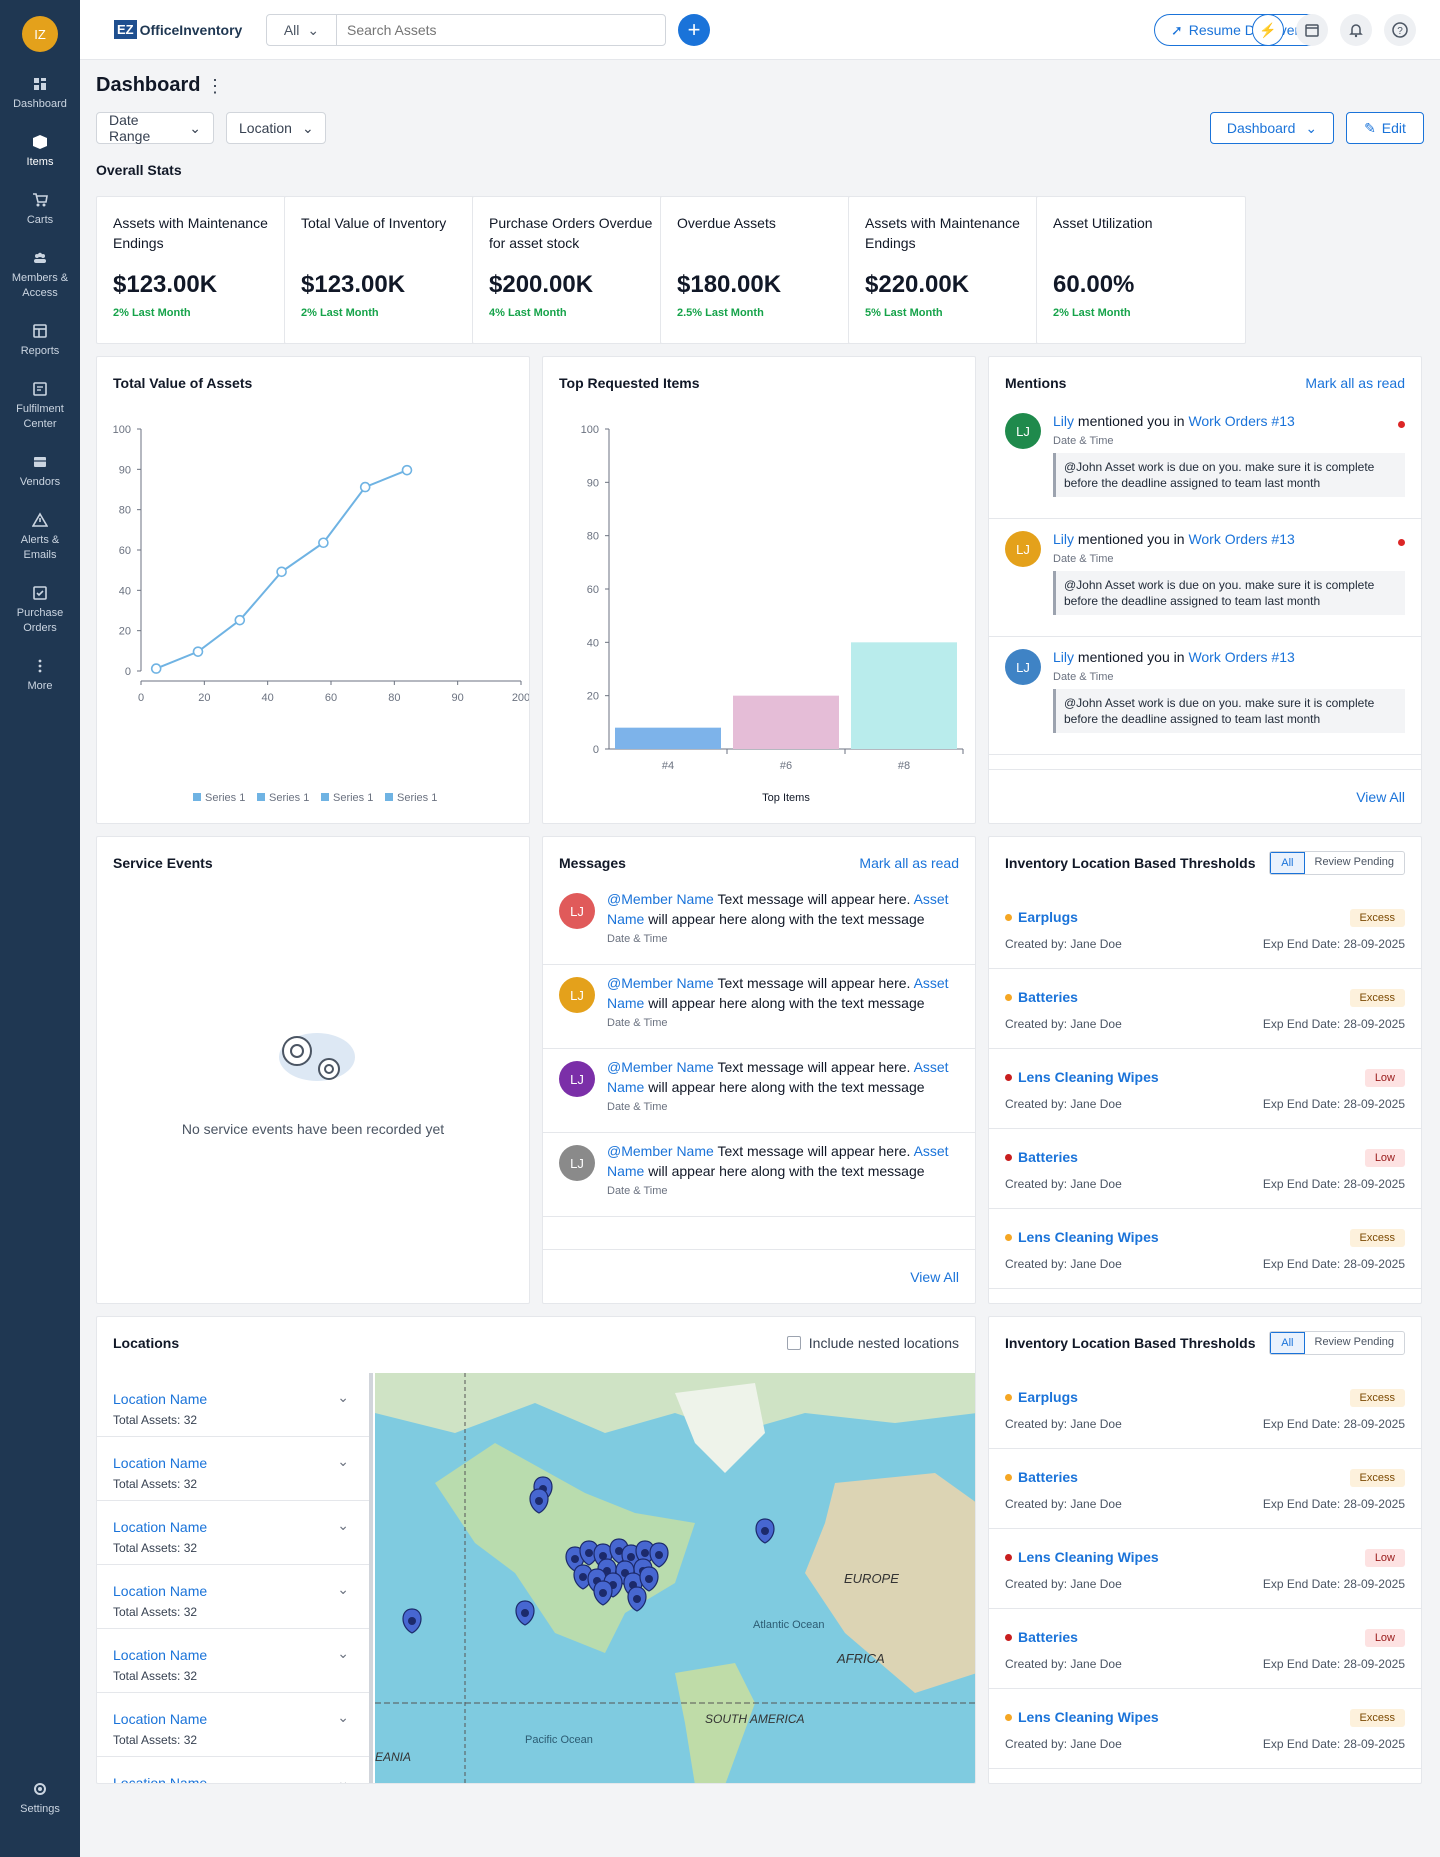  Describe the element at coordinates (215, 86) in the screenshot. I see `page-menu-icon: ⋮` at that location.